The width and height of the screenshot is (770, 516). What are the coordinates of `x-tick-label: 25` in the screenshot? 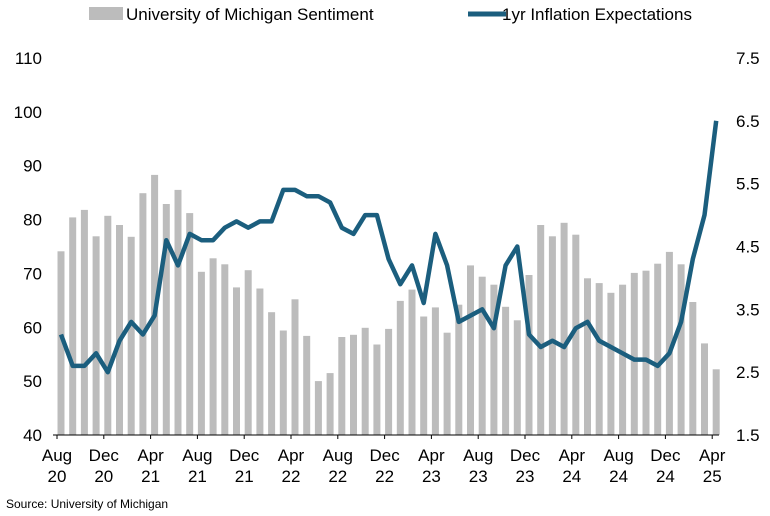 It's located at (712, 476).